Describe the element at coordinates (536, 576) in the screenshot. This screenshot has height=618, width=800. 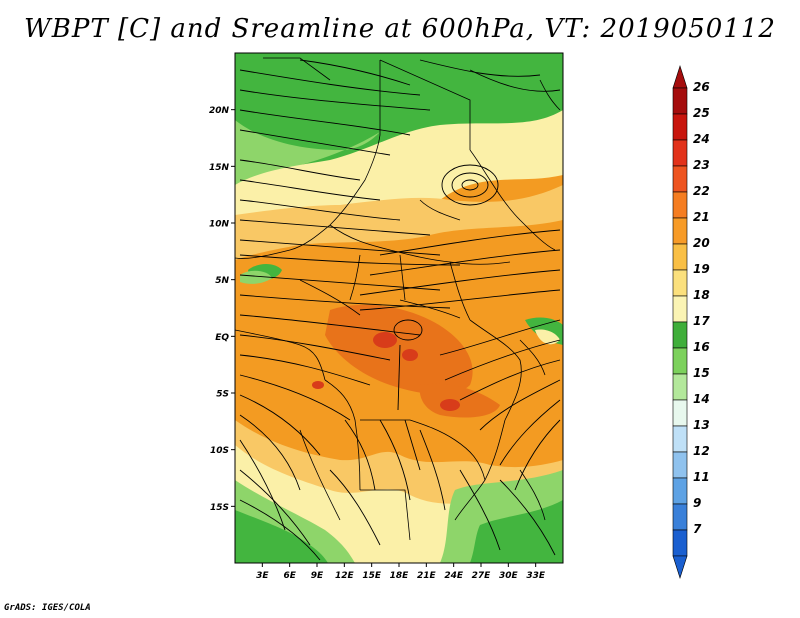
I see `lon-tick-label: 33E` at that location.